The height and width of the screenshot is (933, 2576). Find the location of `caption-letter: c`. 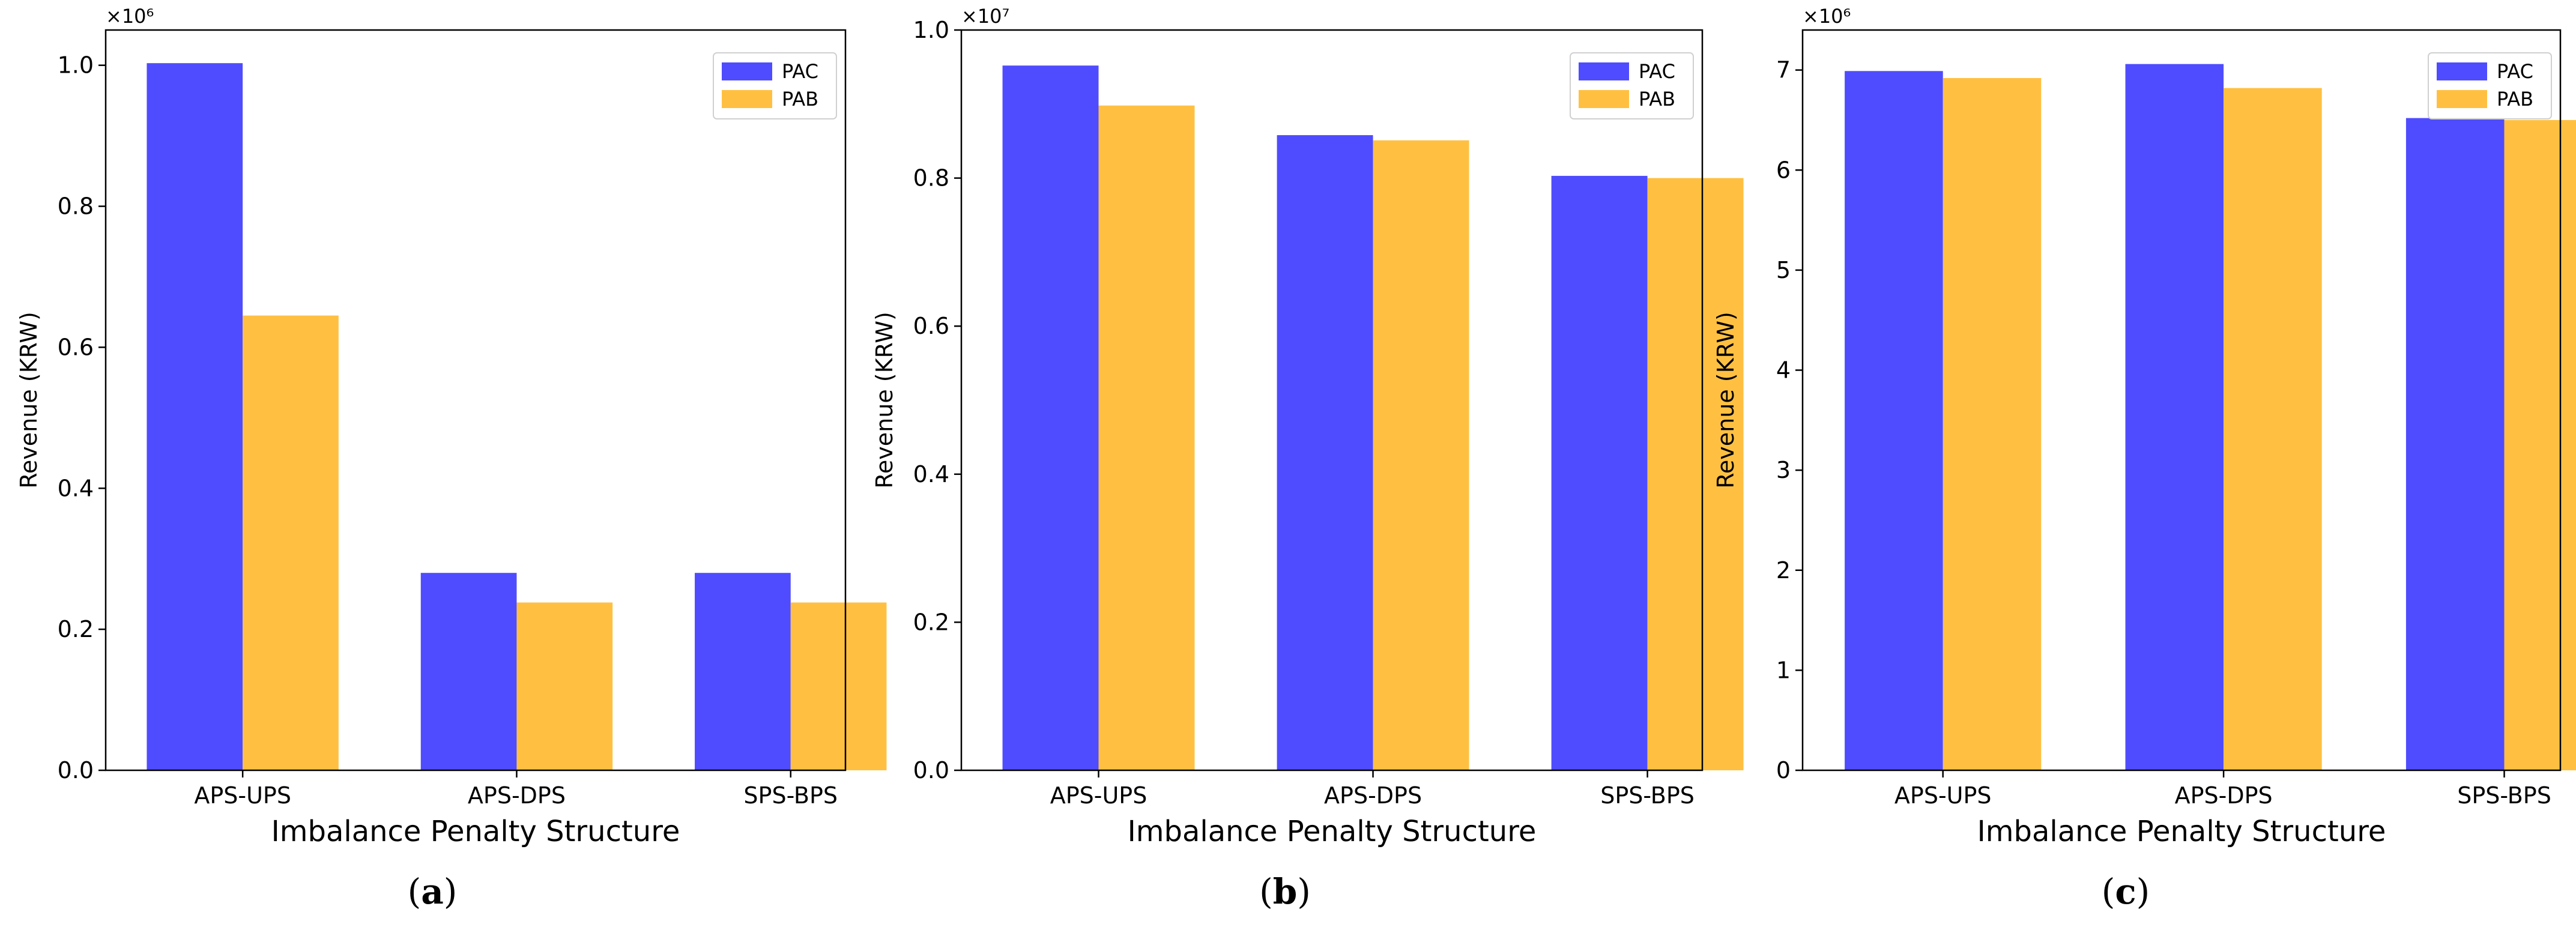

caption-letter: c is located at coordinates (2125, 891).